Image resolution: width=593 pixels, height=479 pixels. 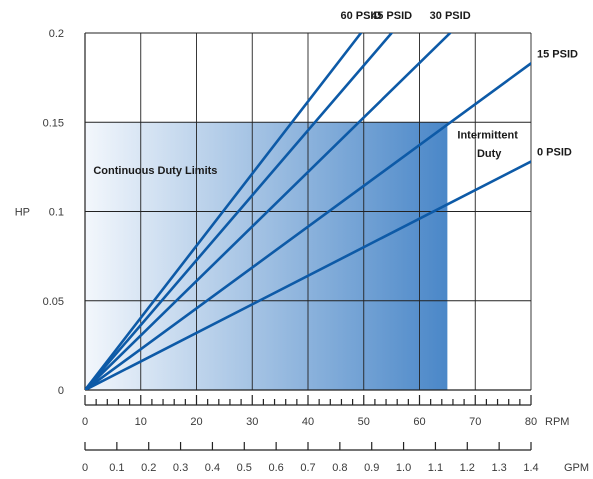 I want to click on y-tick-label: 0.2, so click(x=56, y=34).